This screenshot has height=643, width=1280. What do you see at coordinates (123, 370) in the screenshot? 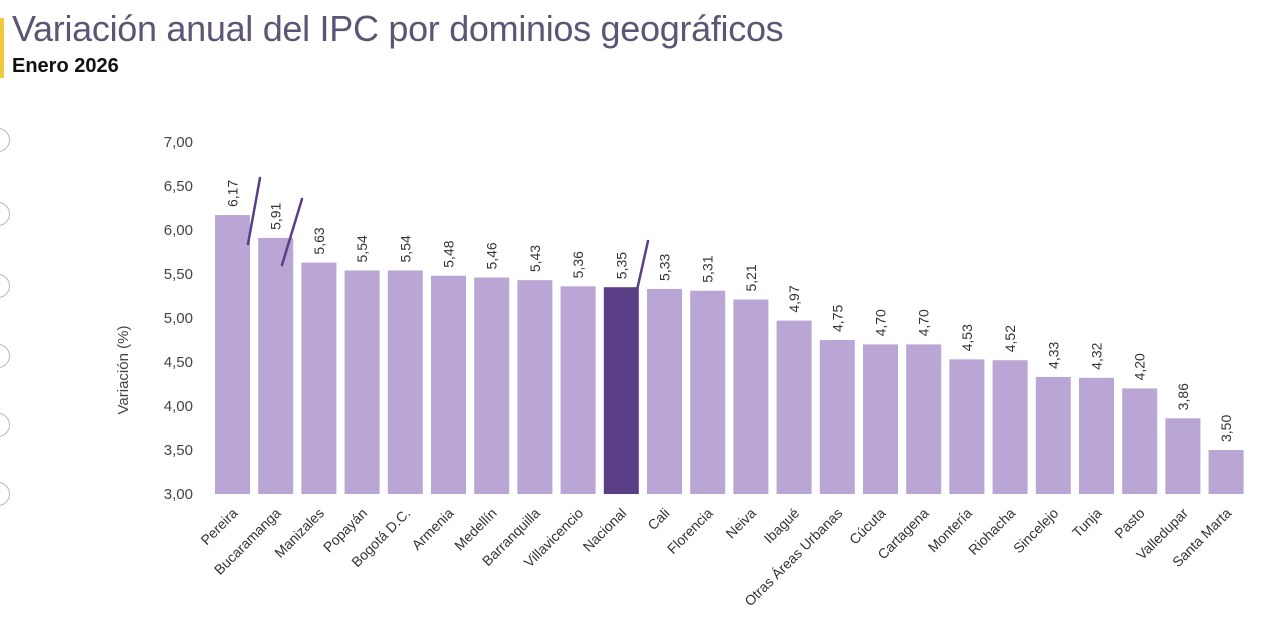
I see `y-axis-label: Variación (%)` at bounding box center [123, 370].